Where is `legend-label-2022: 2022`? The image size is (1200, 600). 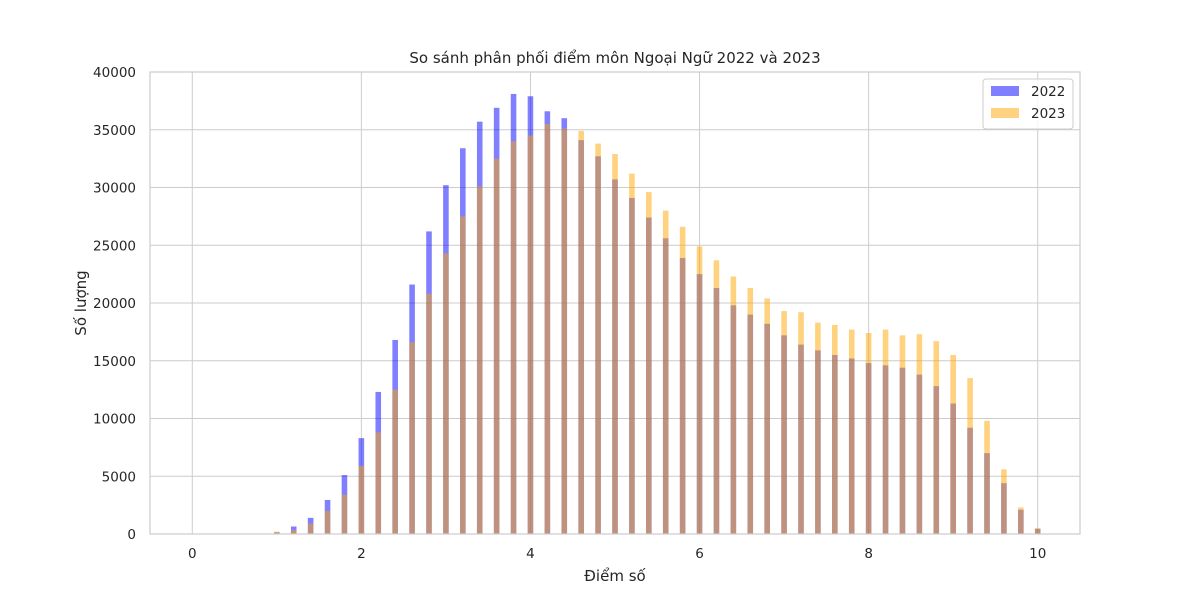
legend-label-2022: 2022 is located at coordinates (1048, 92).